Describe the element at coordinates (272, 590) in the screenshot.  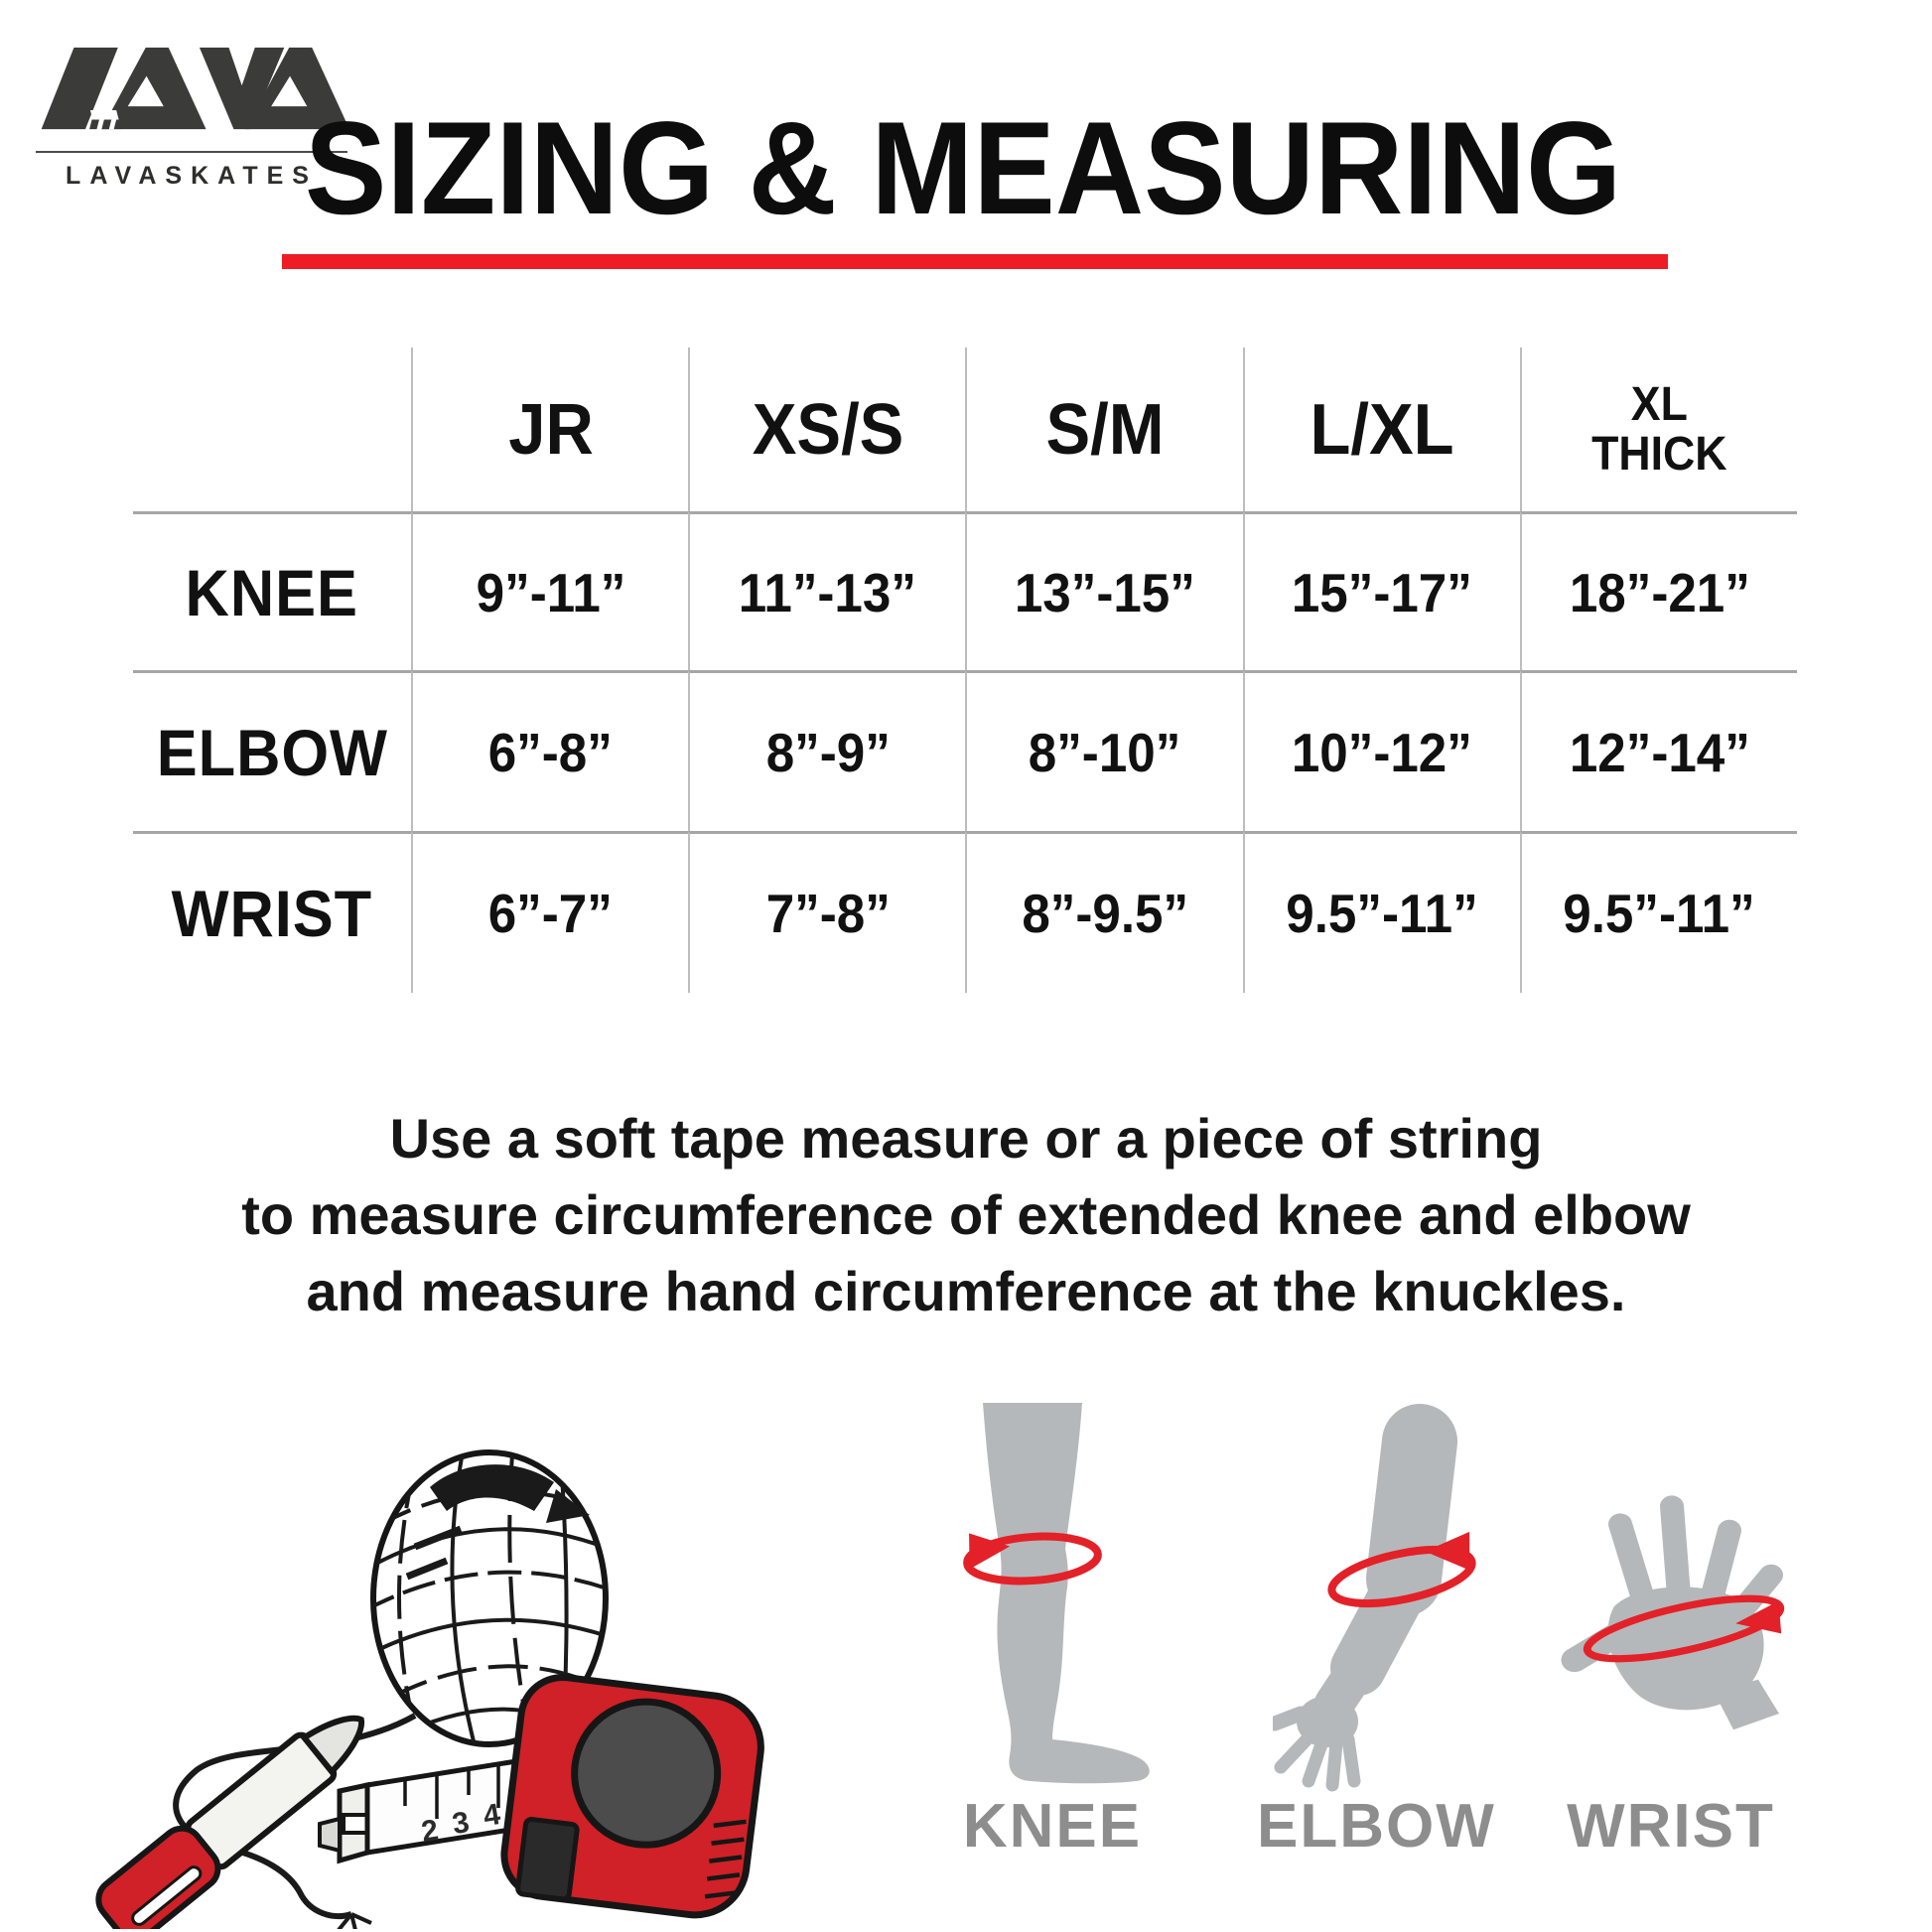
I see `row-header-knee: KNEE` at that location.